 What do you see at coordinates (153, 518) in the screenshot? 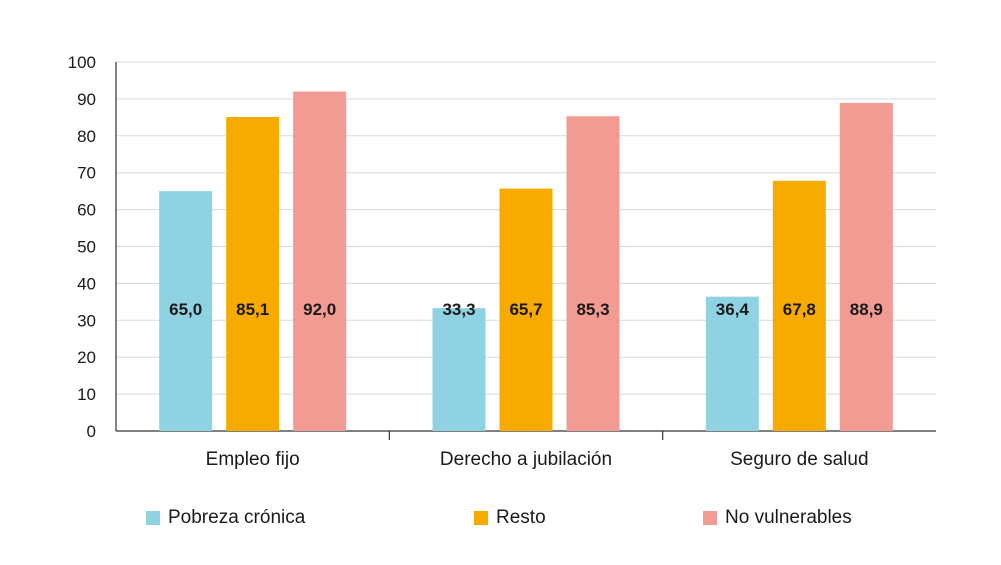
I see `legend-swatch-pobreza-cronica` at bounding box center [153, 518].